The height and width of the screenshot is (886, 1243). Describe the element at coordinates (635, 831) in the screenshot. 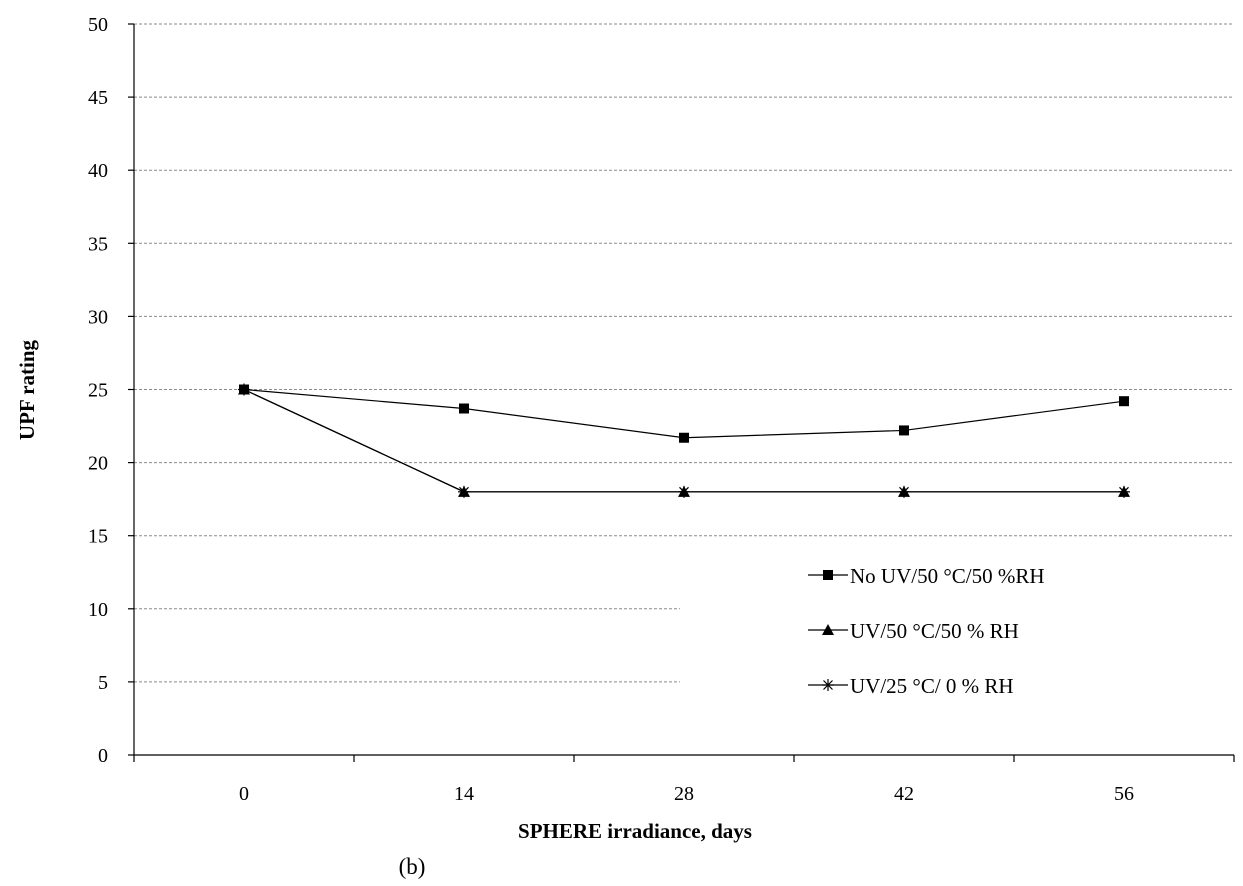

I see `x-axis-title: SPHERE irradiance, days` at that location.